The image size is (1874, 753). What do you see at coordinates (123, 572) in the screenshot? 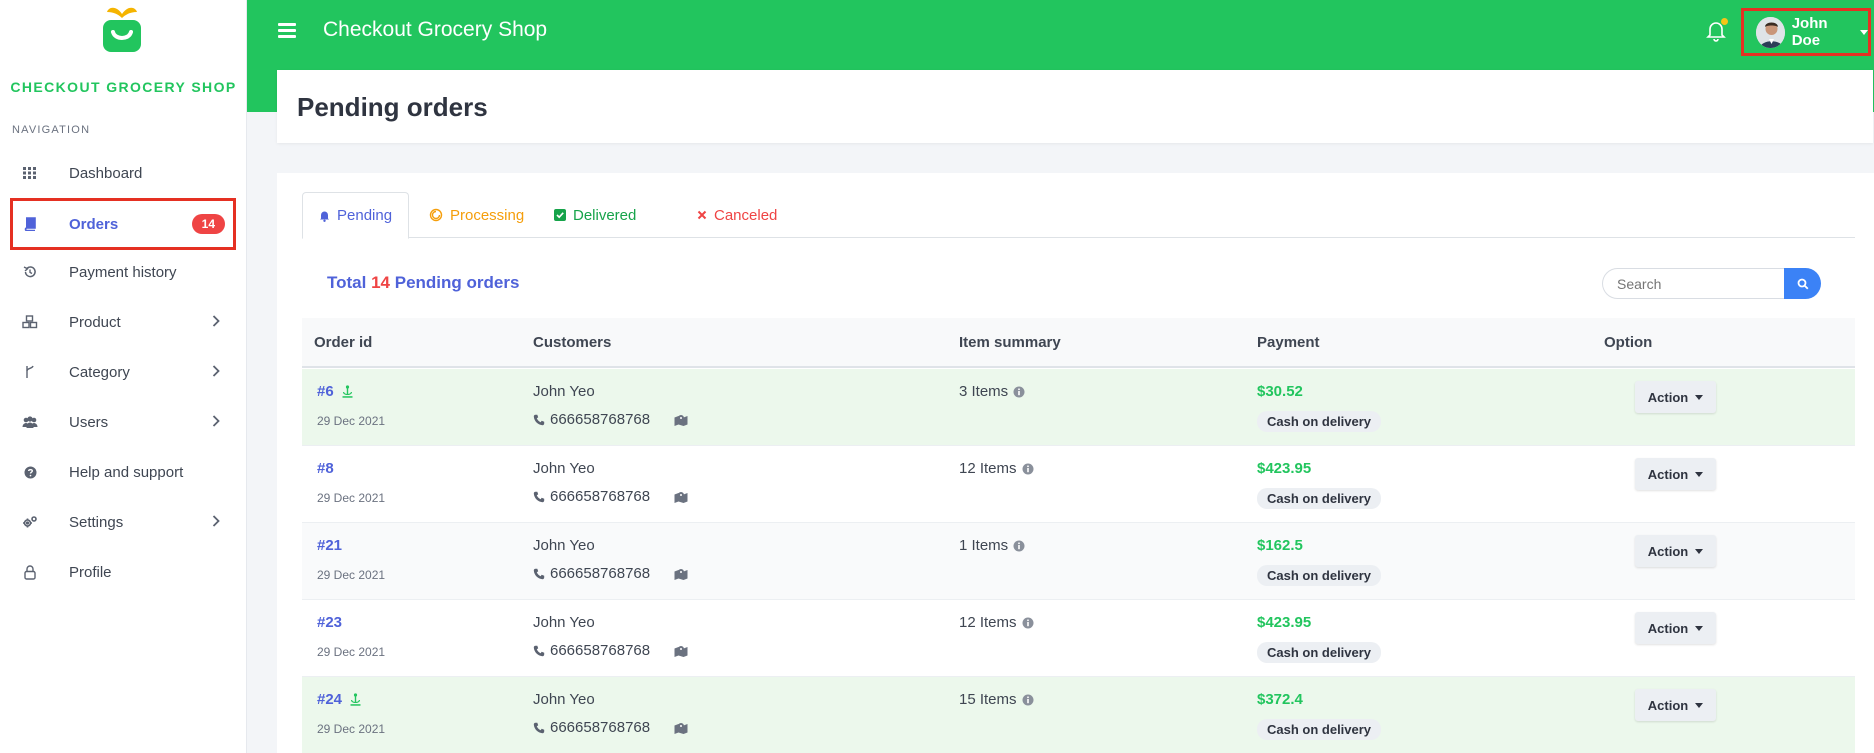
I see `sidebar-item-profile: Profile` at bounding box center [123, 572].